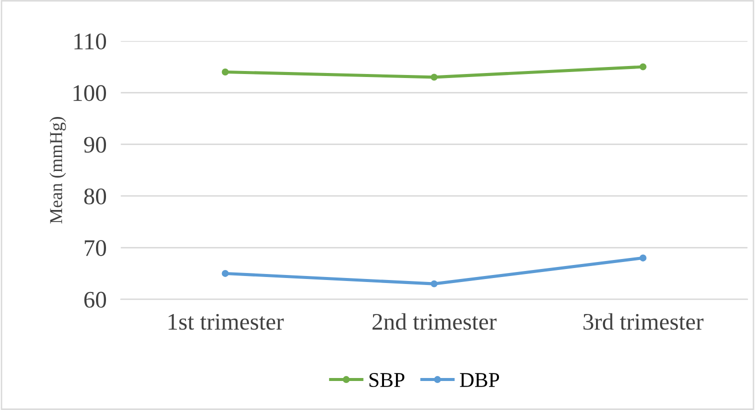 The image size is (755, 410). Describe the element at coordinates (387, 380) in the screenshot. I see `legend-label: SBP` at that location.